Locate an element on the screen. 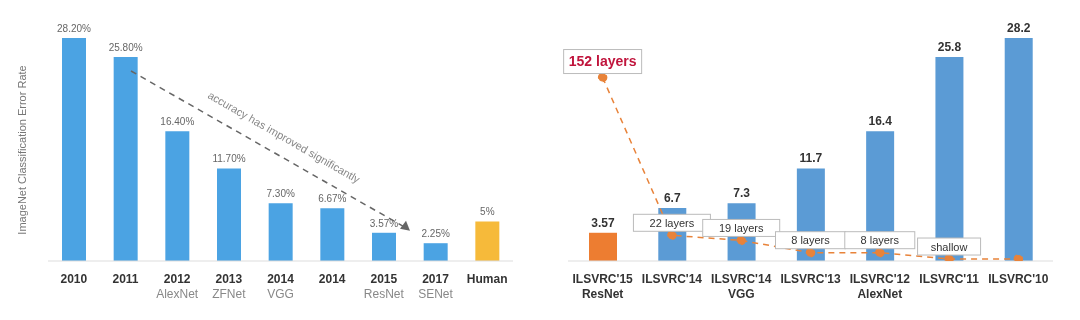  annotation: 152 layers is located at coordinates (602, 60).